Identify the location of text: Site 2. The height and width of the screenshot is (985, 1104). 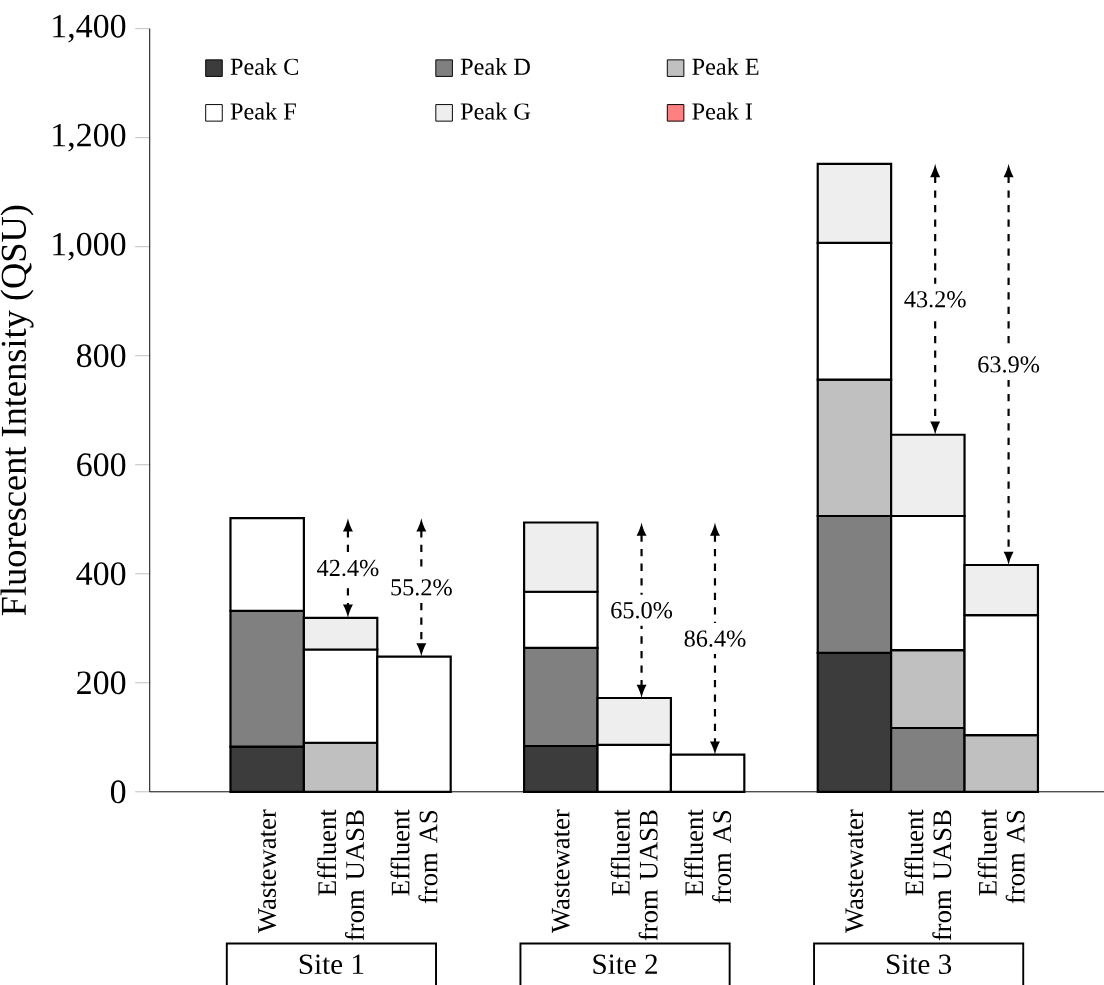
(625, 964).